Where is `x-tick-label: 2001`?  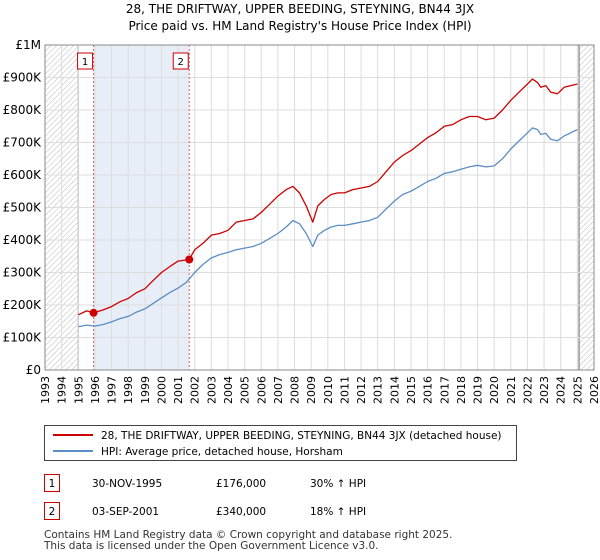
x-tick-label: 2001 is located at coordinates (178, 390).